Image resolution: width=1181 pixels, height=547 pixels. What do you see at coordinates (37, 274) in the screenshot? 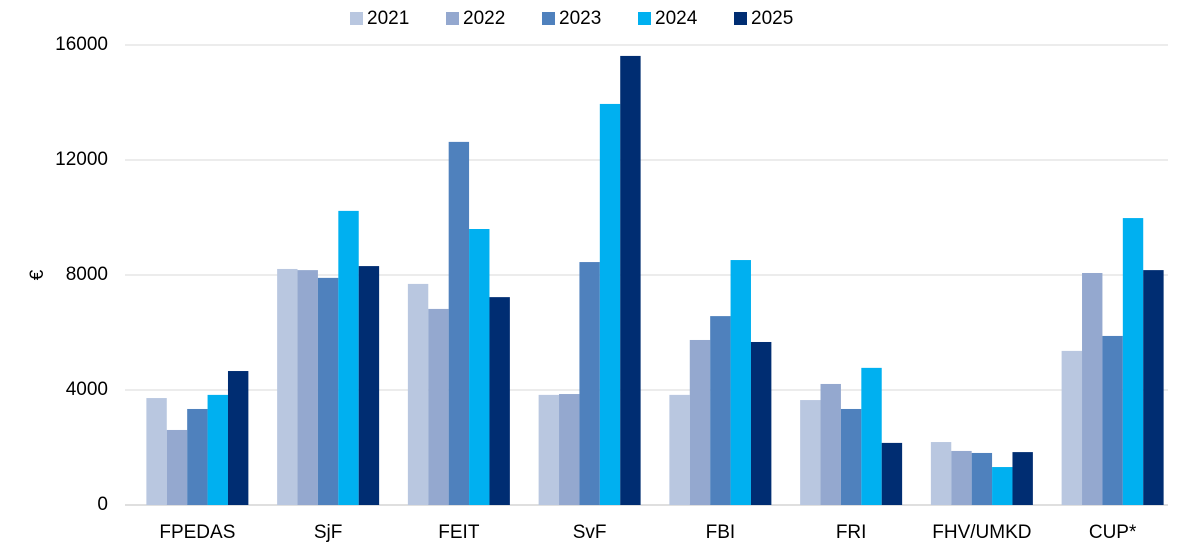
I see `y-axis-label: €` at bounding box center [37, 274].